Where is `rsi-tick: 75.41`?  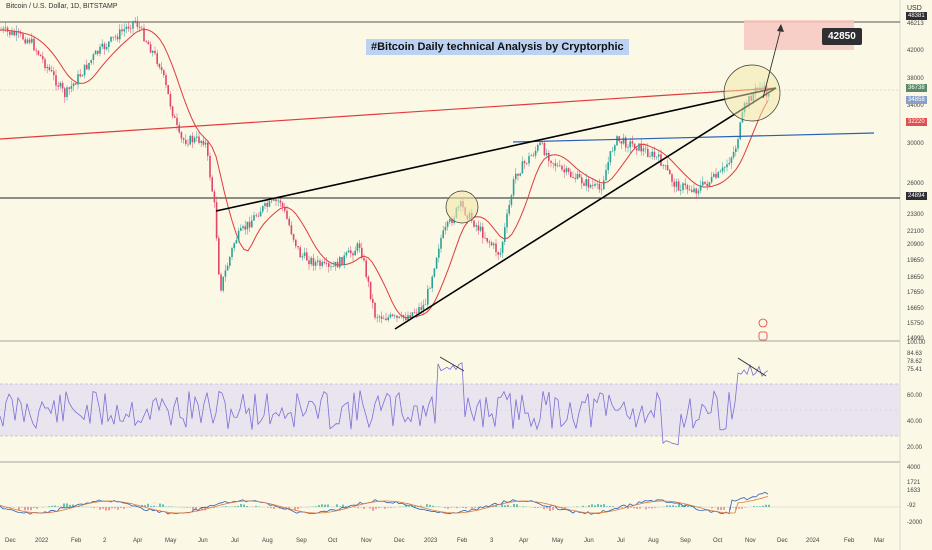 rsi-tick: 75.41 is located at coordinates (915, 370).